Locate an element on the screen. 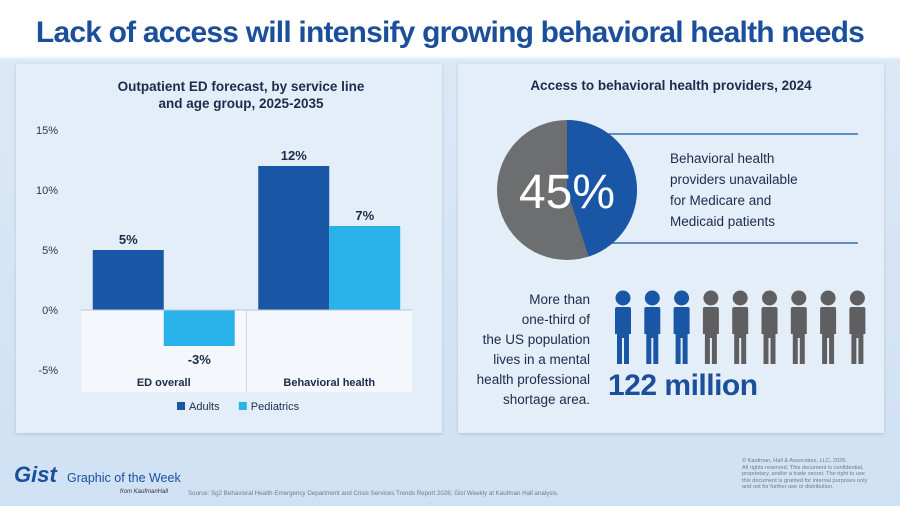 Image resolution: width=900 pixels, height=506 pixels. pie-description-line: Behavioral health is located at coordinates (722, 158).